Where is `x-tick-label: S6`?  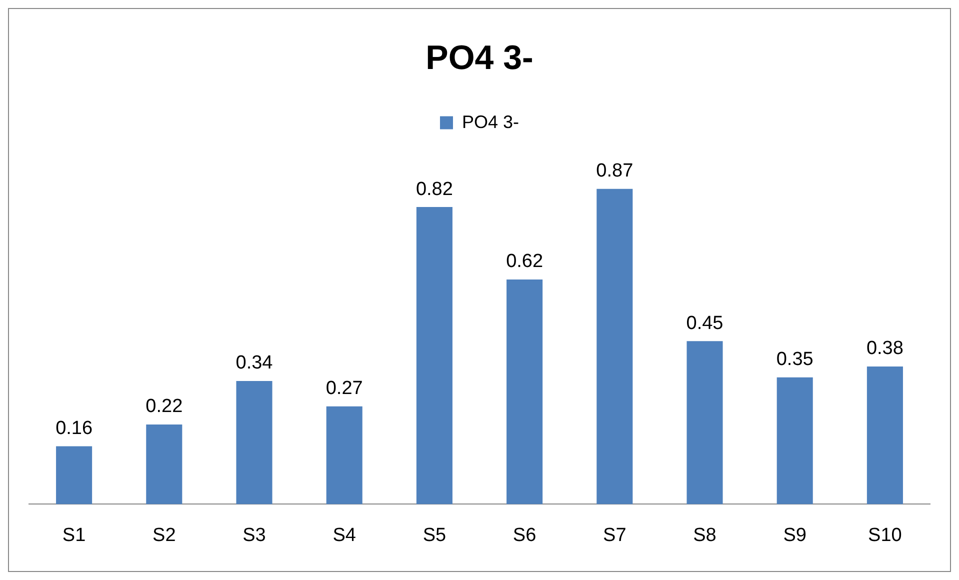 x-tick-label: S6 is located at coordinates (524, 535).